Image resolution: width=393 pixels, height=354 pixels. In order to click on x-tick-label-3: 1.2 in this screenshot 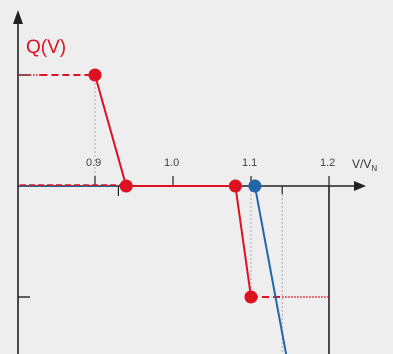, I will do `click(327, 163)`.